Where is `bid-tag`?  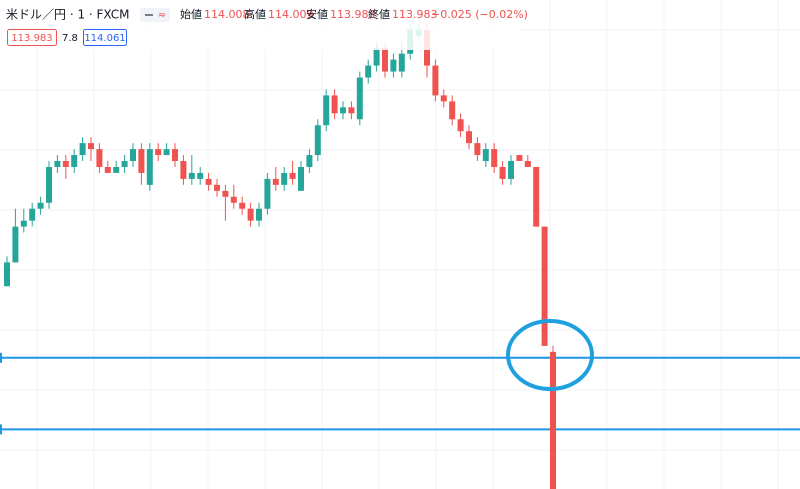 bid-tag is located at coordinates (32, 37).